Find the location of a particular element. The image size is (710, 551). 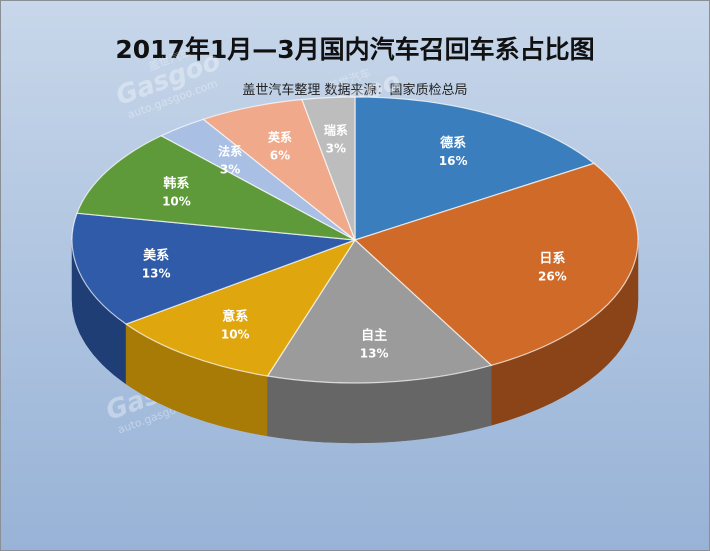

slice-category-label: 意系 is located at coordinates (235, 316).